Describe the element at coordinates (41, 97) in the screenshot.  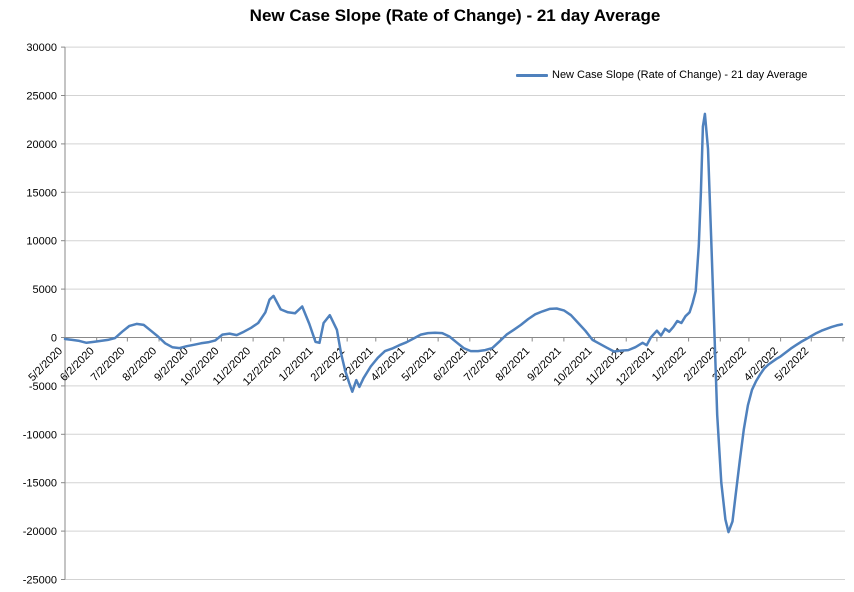
I see `y-axis-label: 25000` at that location.